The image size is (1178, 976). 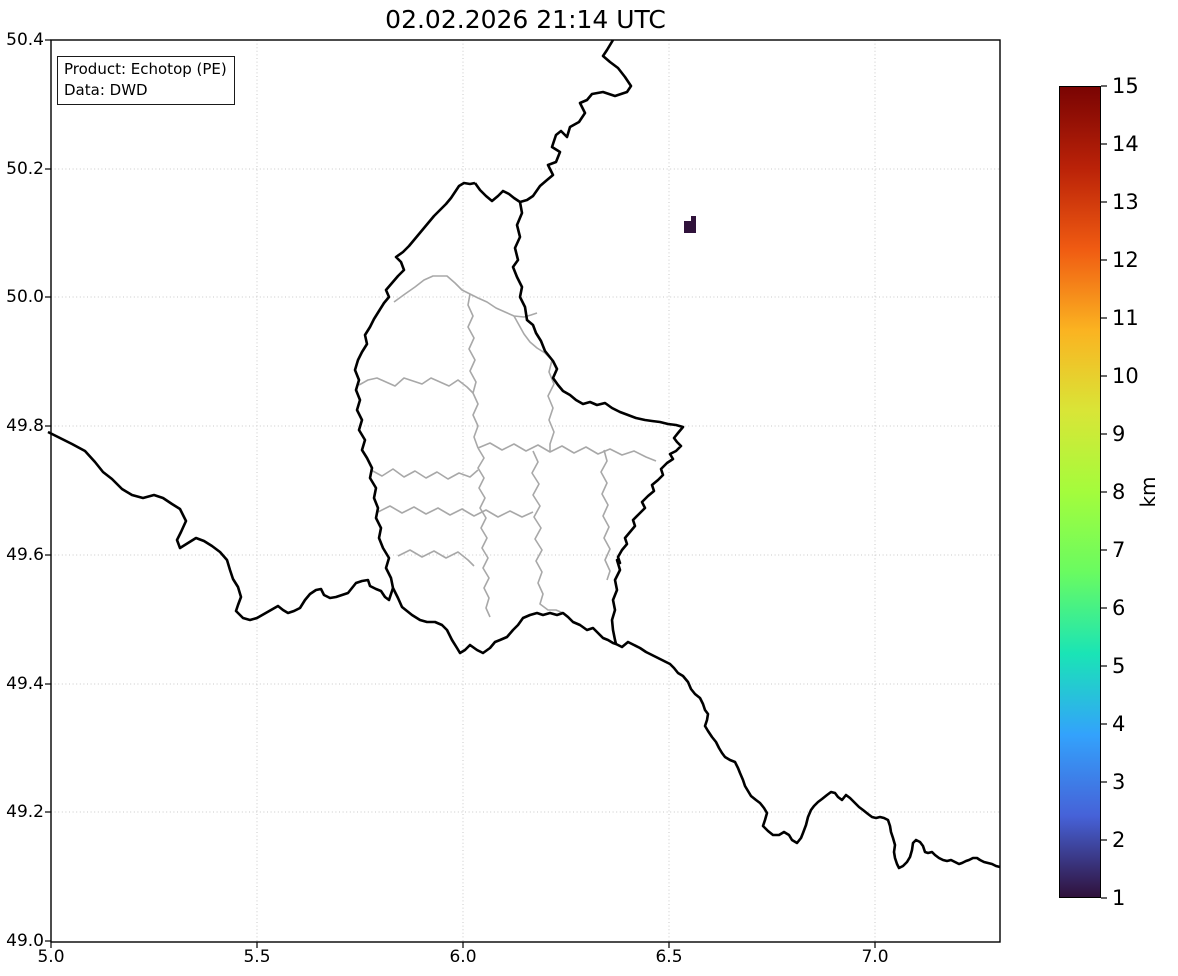 I want to click on product-label: Product: Echotop (PE), so click(x=145, y=69).